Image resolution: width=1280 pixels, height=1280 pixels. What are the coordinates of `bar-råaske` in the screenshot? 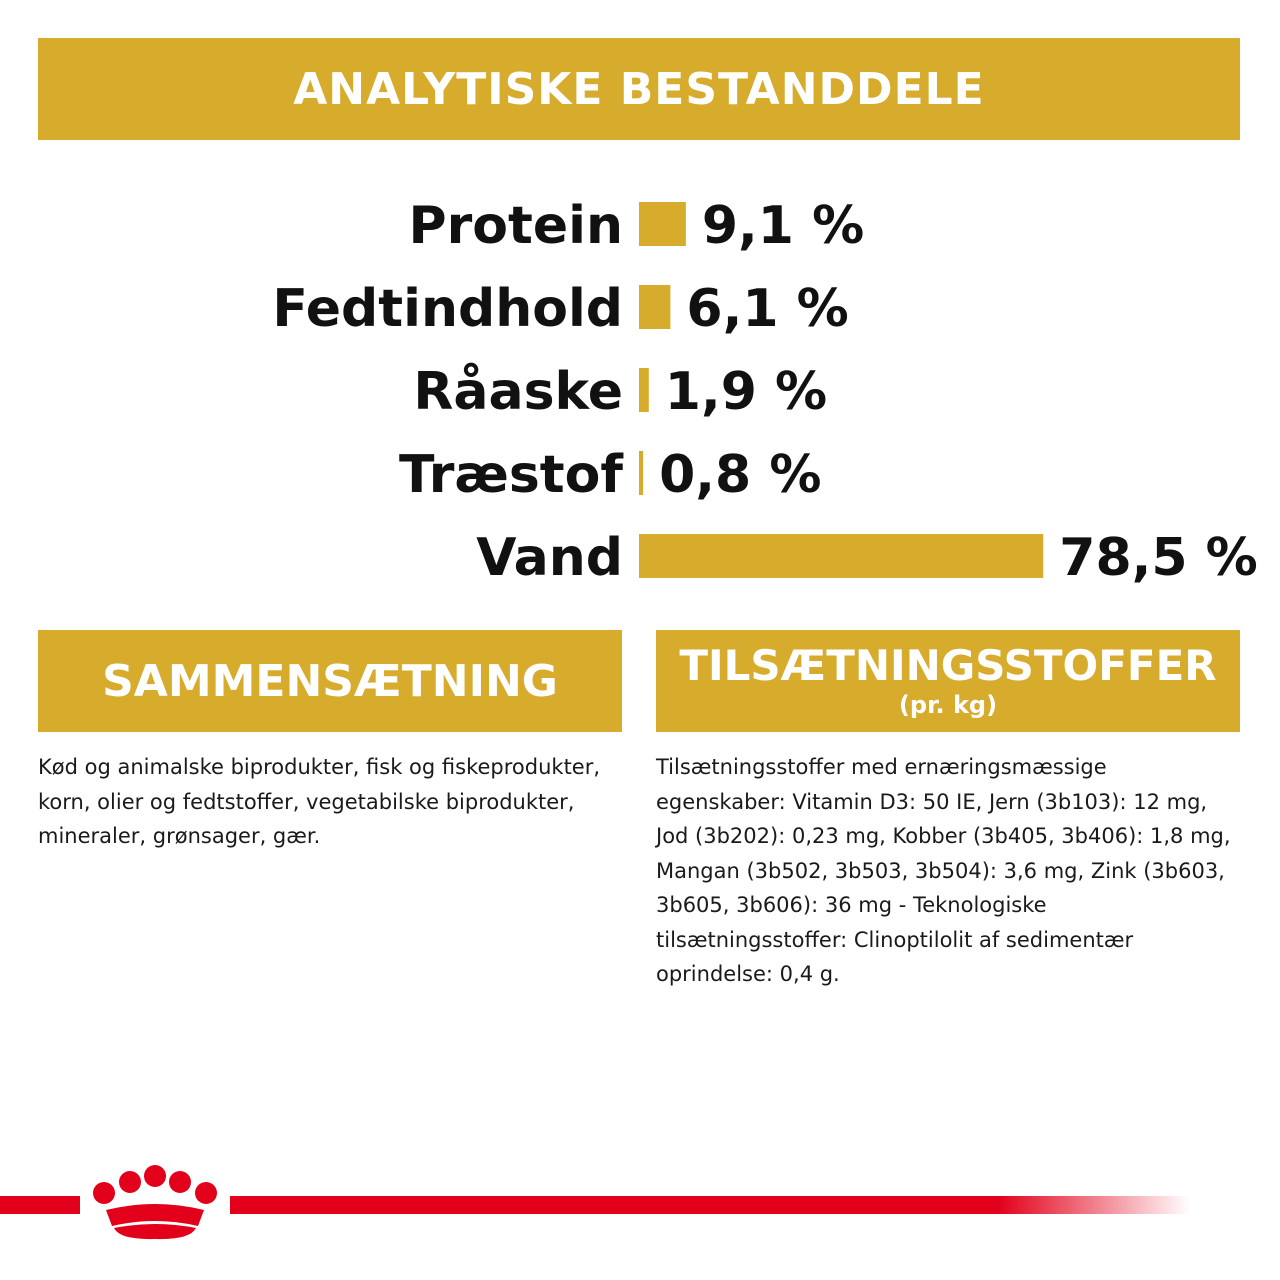 It's located at (644, 390).